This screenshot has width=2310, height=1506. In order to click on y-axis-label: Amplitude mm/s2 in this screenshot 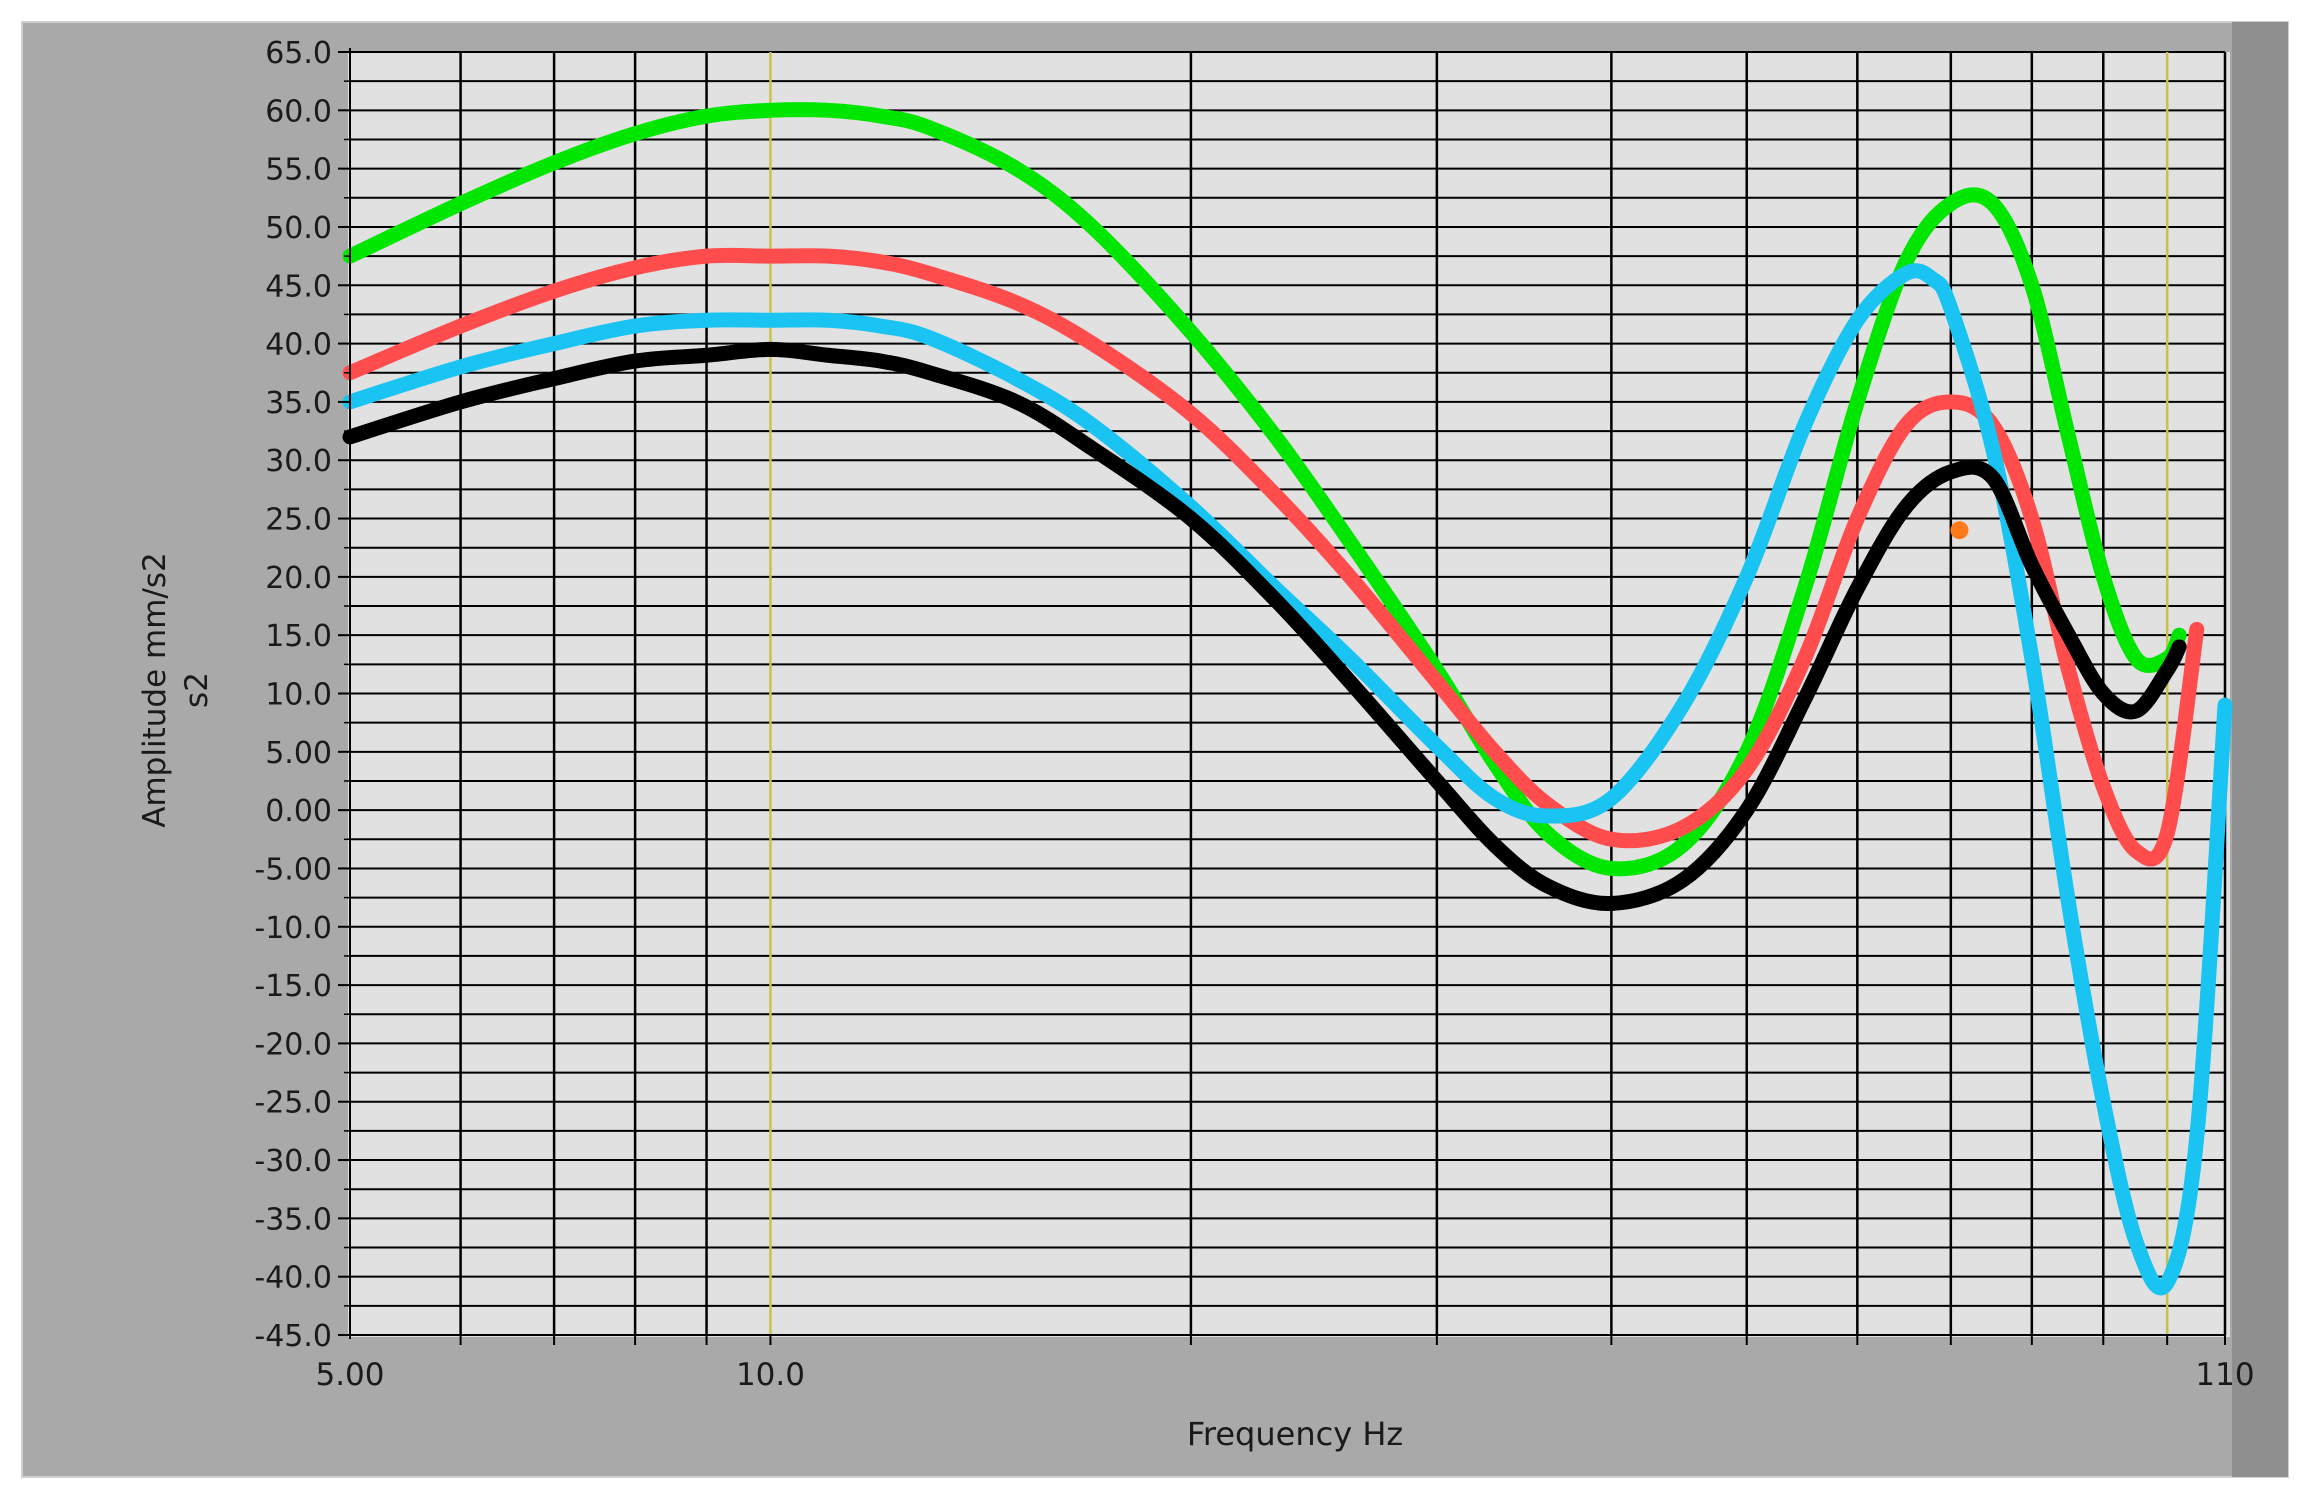, I will do `click(155, 689)`.